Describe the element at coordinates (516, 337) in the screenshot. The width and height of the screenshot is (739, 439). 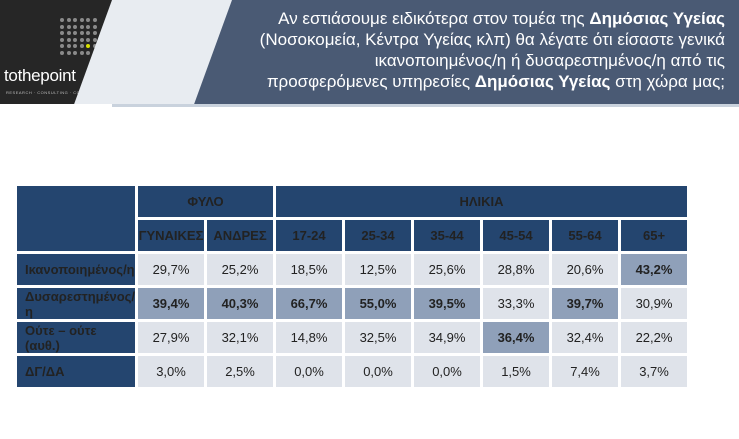
I see `table-cell: 36,4%` at that location.